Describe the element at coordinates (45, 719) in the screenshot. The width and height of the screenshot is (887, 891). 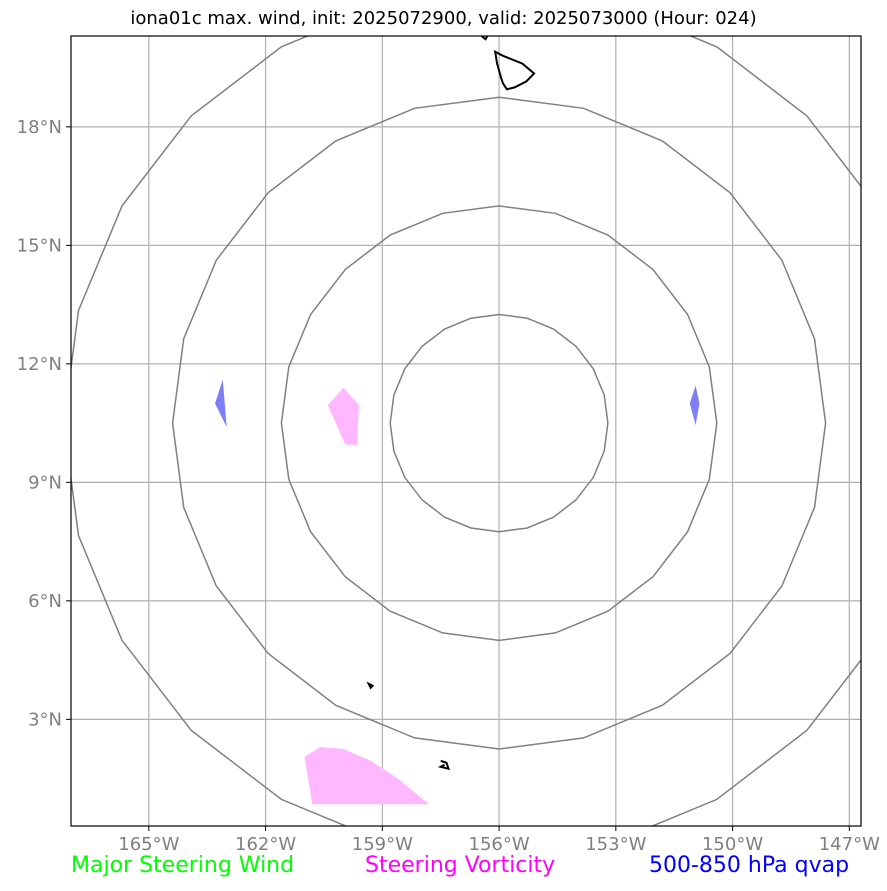
I see `lat-tick-label: 3°N` at that location.